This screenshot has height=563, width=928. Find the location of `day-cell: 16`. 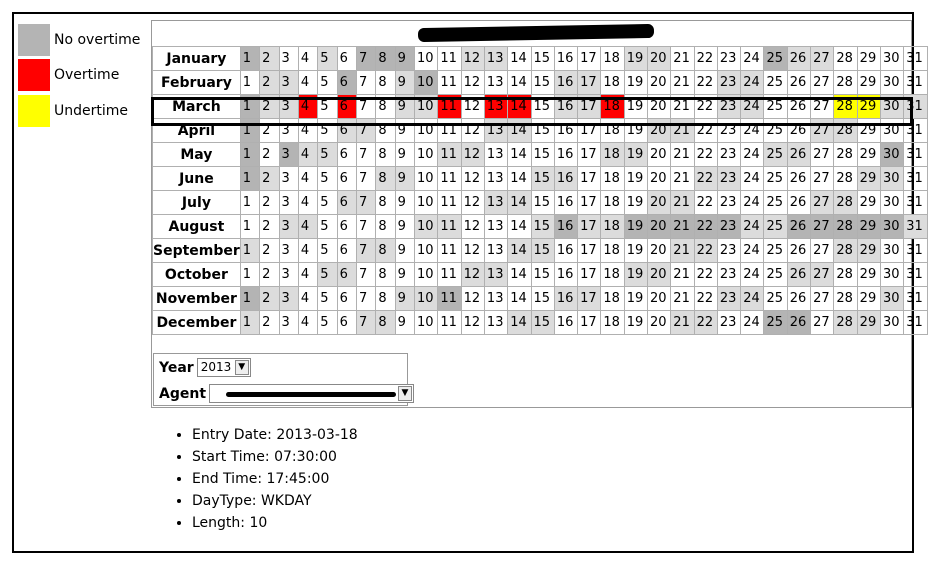

day-cell: 16 is located at coordinates (566, 274).